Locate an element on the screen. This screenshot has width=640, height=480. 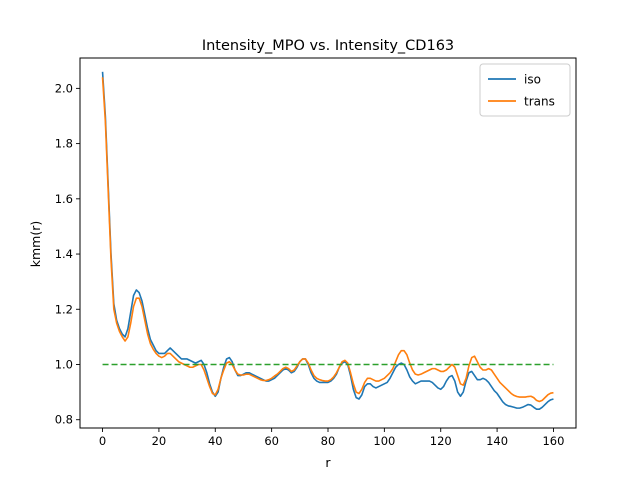
y-tick-label: 1.6 is located at coordinates (64, 199).